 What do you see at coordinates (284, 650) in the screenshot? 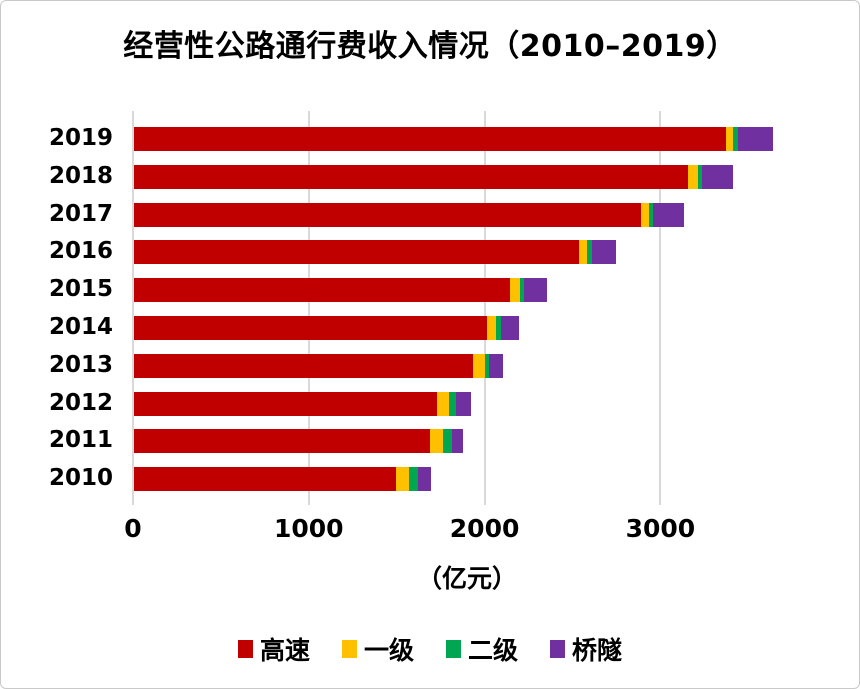
I see `legend-label: 高速` at bounding box center [284, 650].